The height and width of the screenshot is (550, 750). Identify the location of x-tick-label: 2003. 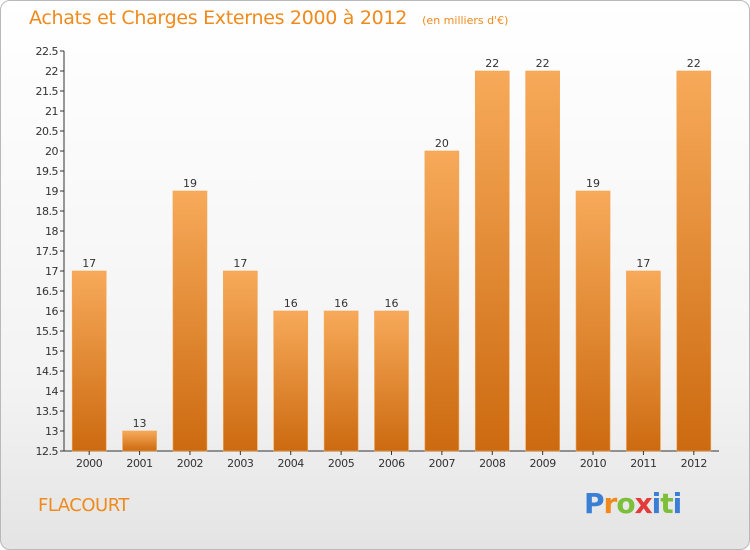
(240, 463).